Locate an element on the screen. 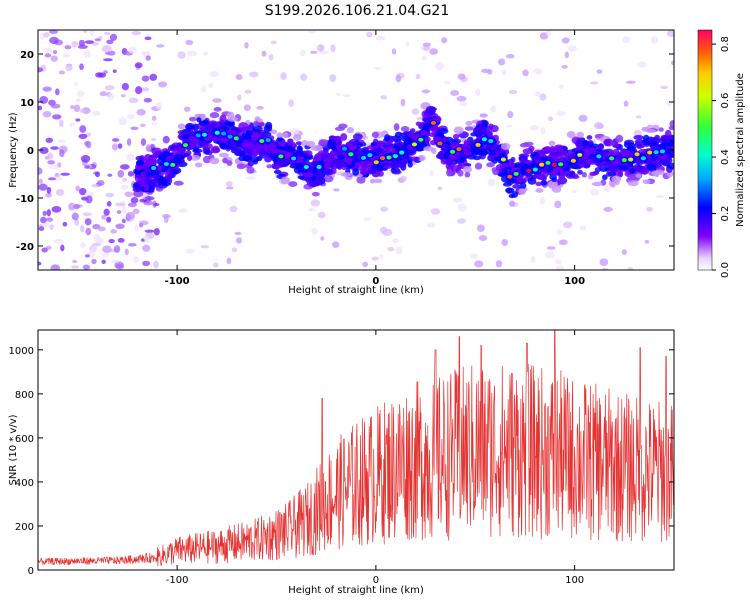  snr-y-tick-label: 0 is located at coordinates (31, 571).